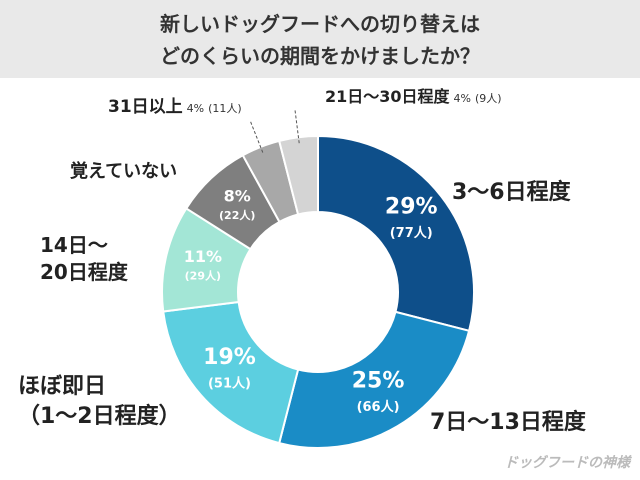 This screenshot has height=480, width=640. What do you see at coordinates (145, 107) in the screenshot?
I see `category-name: 31日以上` at bounding box center [145, 107].